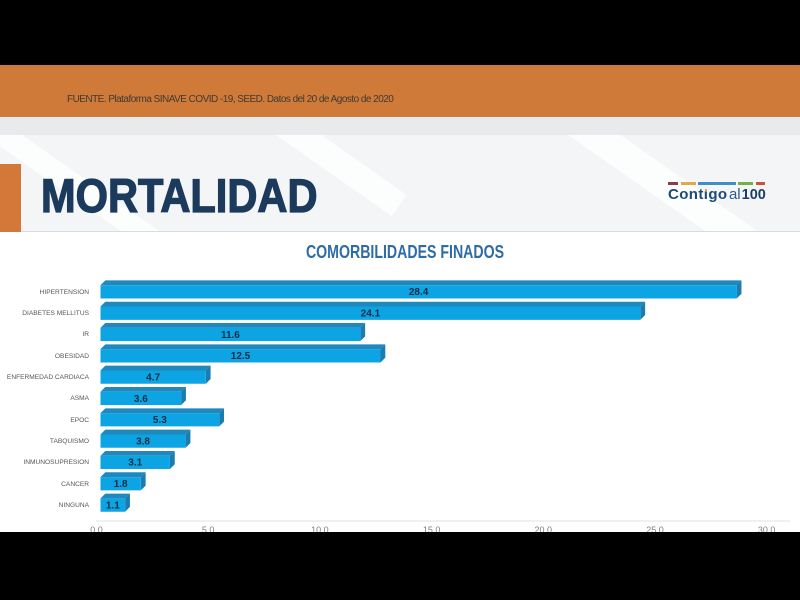 The height and width of the screenshot is (600, 800). What do you see at coordinates (143, 441) in the screenshot?
I see `svg-text: 3.8` at bounding box center [143, 441].